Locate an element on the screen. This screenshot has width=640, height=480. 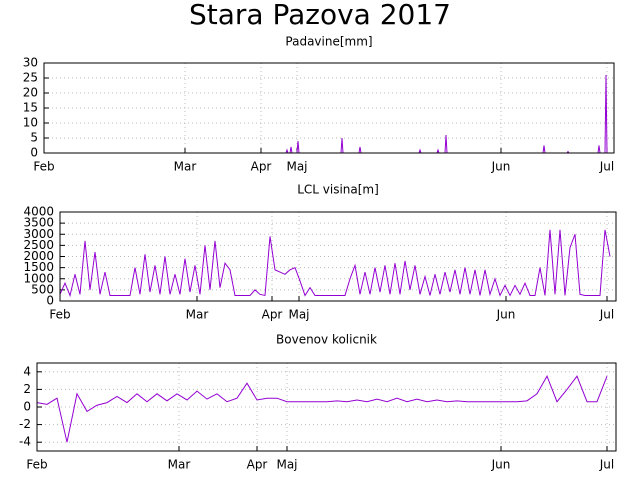
y-tick-label: 2 is located at coordinates (27, 389).